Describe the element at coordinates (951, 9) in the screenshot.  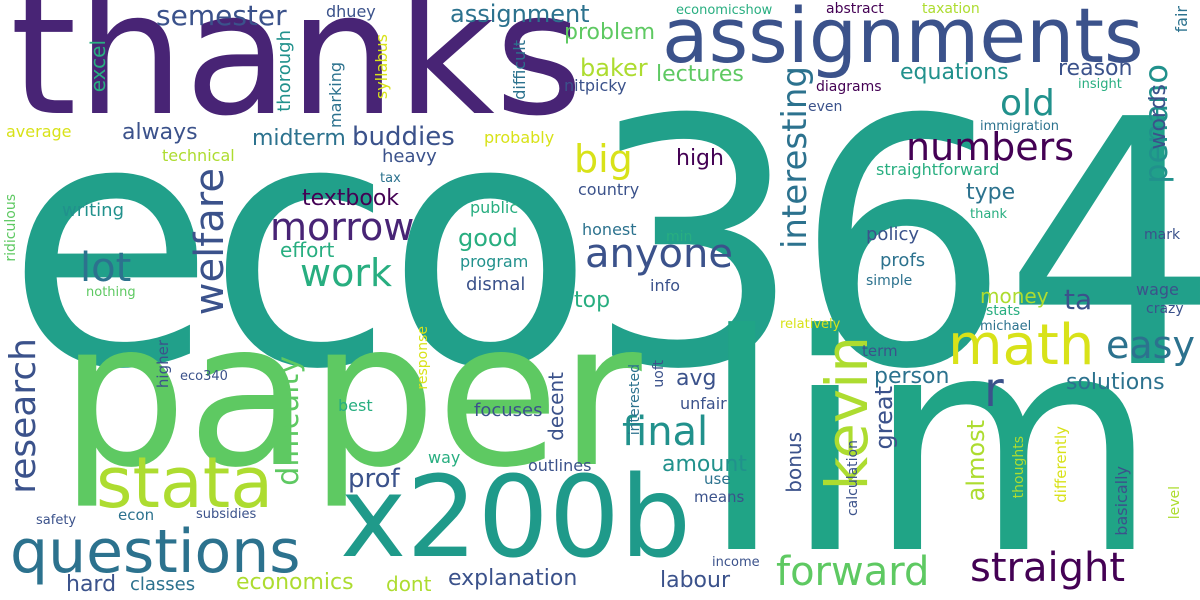
I see `word-taxation: taxation` at that location.